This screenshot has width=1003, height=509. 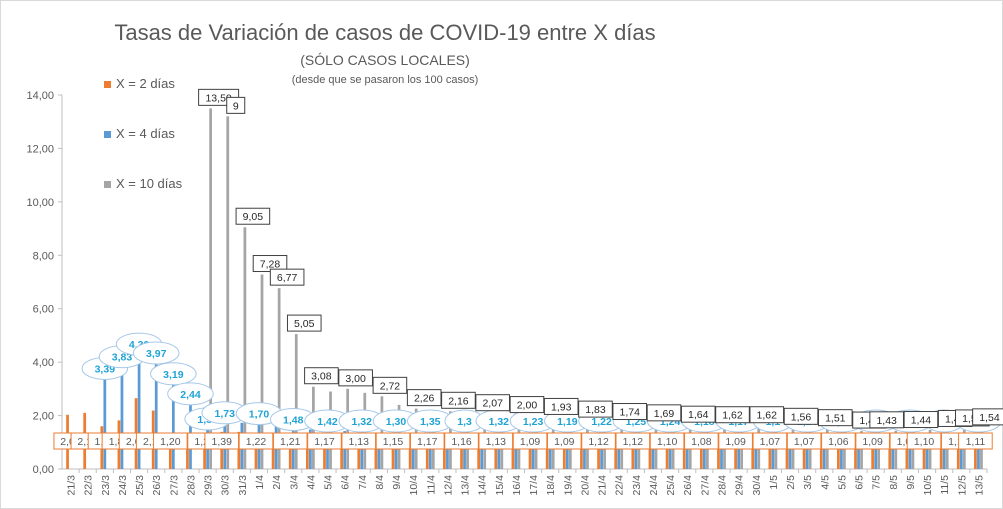 I want to click on x-tick-label: 9/4, so click(x=397, y=482).